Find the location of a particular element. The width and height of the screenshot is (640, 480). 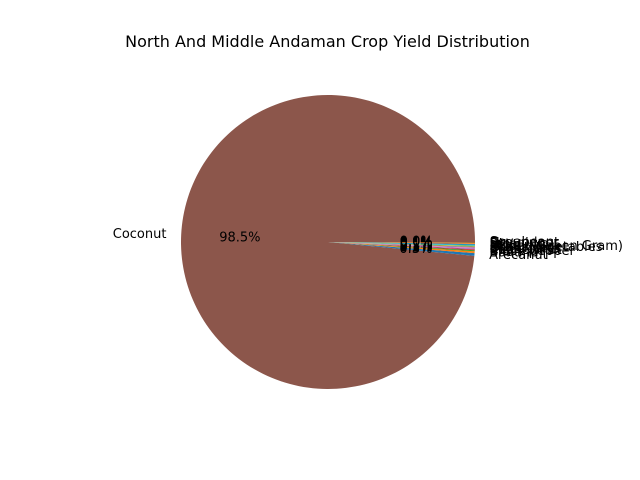

pie-slice-groundnut is located at coordinates (401, 242).